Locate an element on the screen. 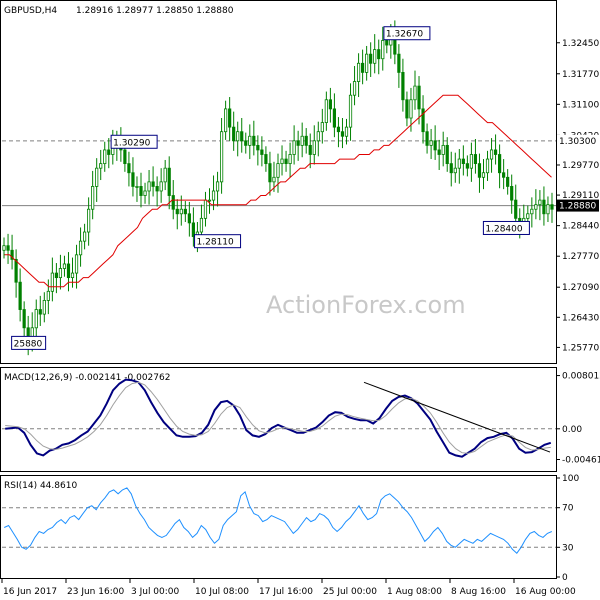  watermark: ActionForex.com is located at coordinates (366, 305).